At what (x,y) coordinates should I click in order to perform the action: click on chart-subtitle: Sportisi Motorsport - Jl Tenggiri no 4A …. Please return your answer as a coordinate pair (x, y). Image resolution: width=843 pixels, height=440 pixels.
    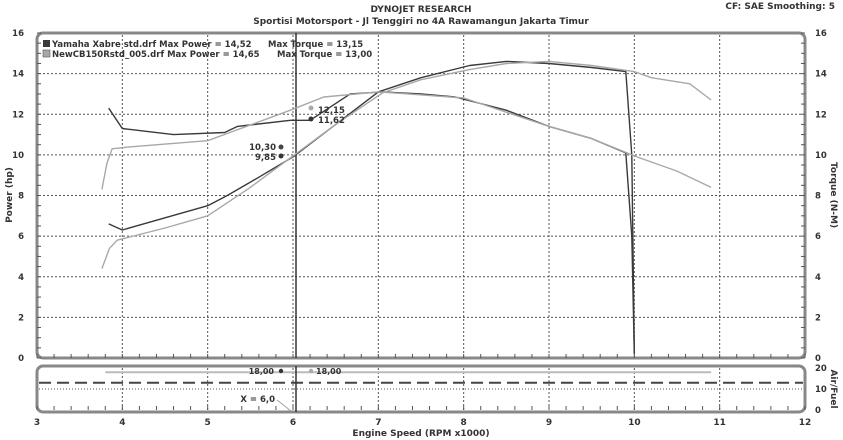
    Looking at the image, I should click on (421, 22).